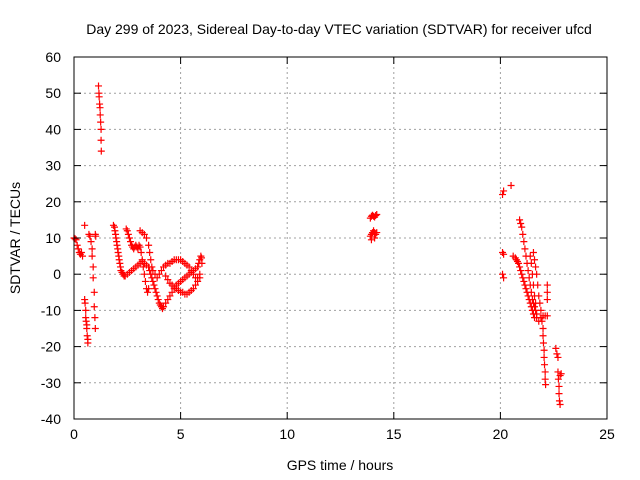 This screenshot has height=480, width=640. What do you see at coordinates (53, 166) in the screenshot?
I see `y-tick-label: 30` at bounding box center [53, 166].